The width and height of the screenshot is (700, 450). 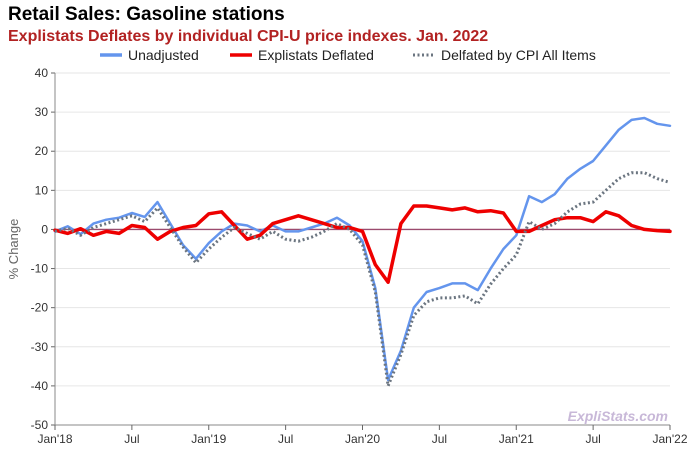 What do you see at coordinates (146, 14) in the screenshot?
I see `chart-title: Retail Sales: Gasoline stations` at bounding box center [146, 14].